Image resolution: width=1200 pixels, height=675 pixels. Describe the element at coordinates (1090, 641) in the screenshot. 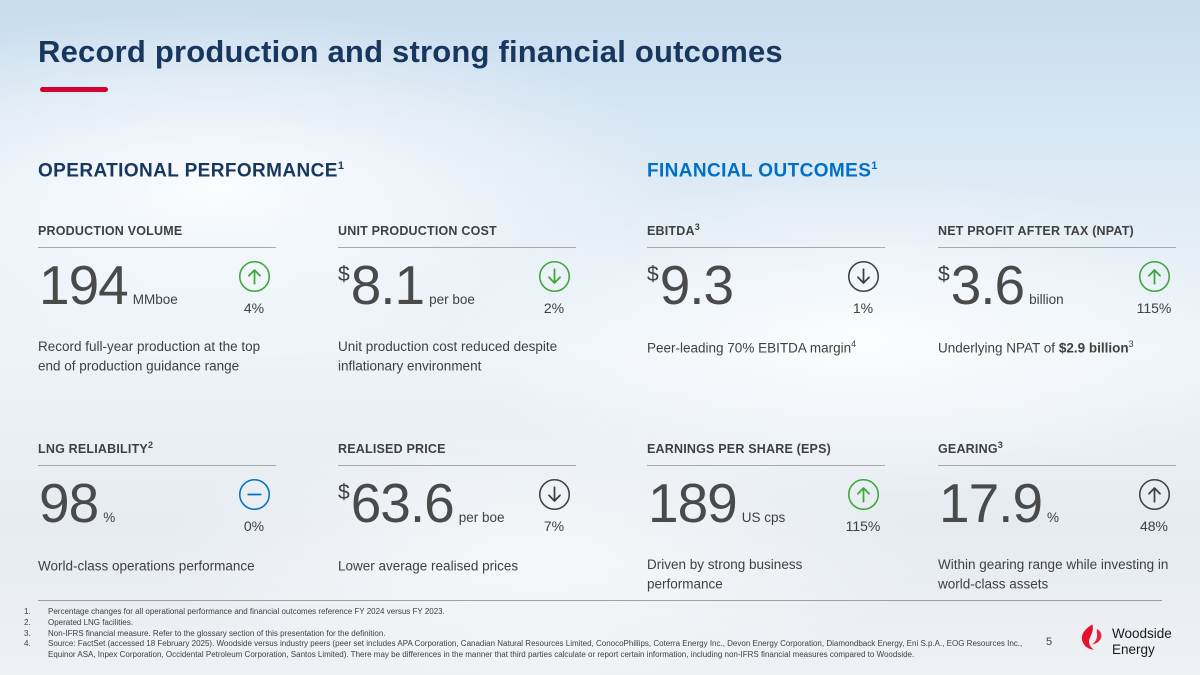

I see `woodside-flame-icon` at that location.